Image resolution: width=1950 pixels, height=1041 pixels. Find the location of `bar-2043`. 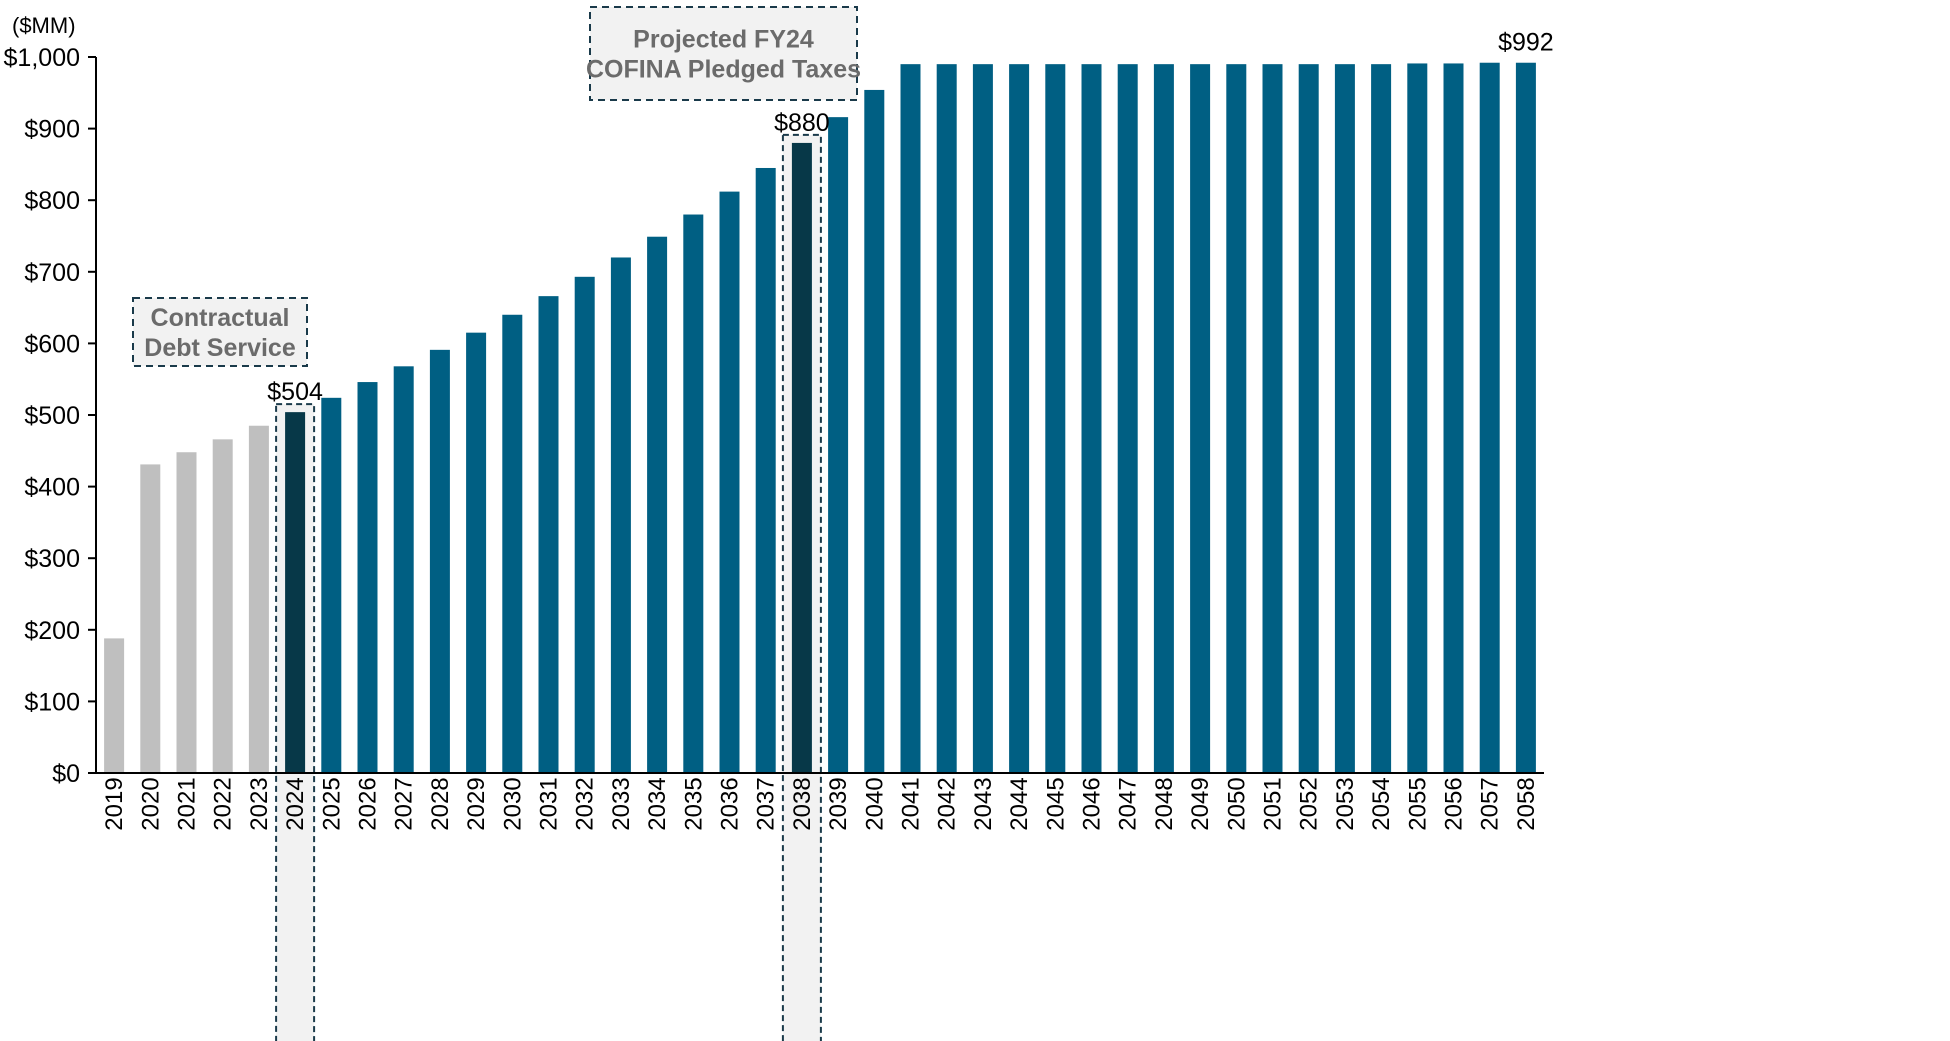

bar-2043 is located at coordinates (982, 418).